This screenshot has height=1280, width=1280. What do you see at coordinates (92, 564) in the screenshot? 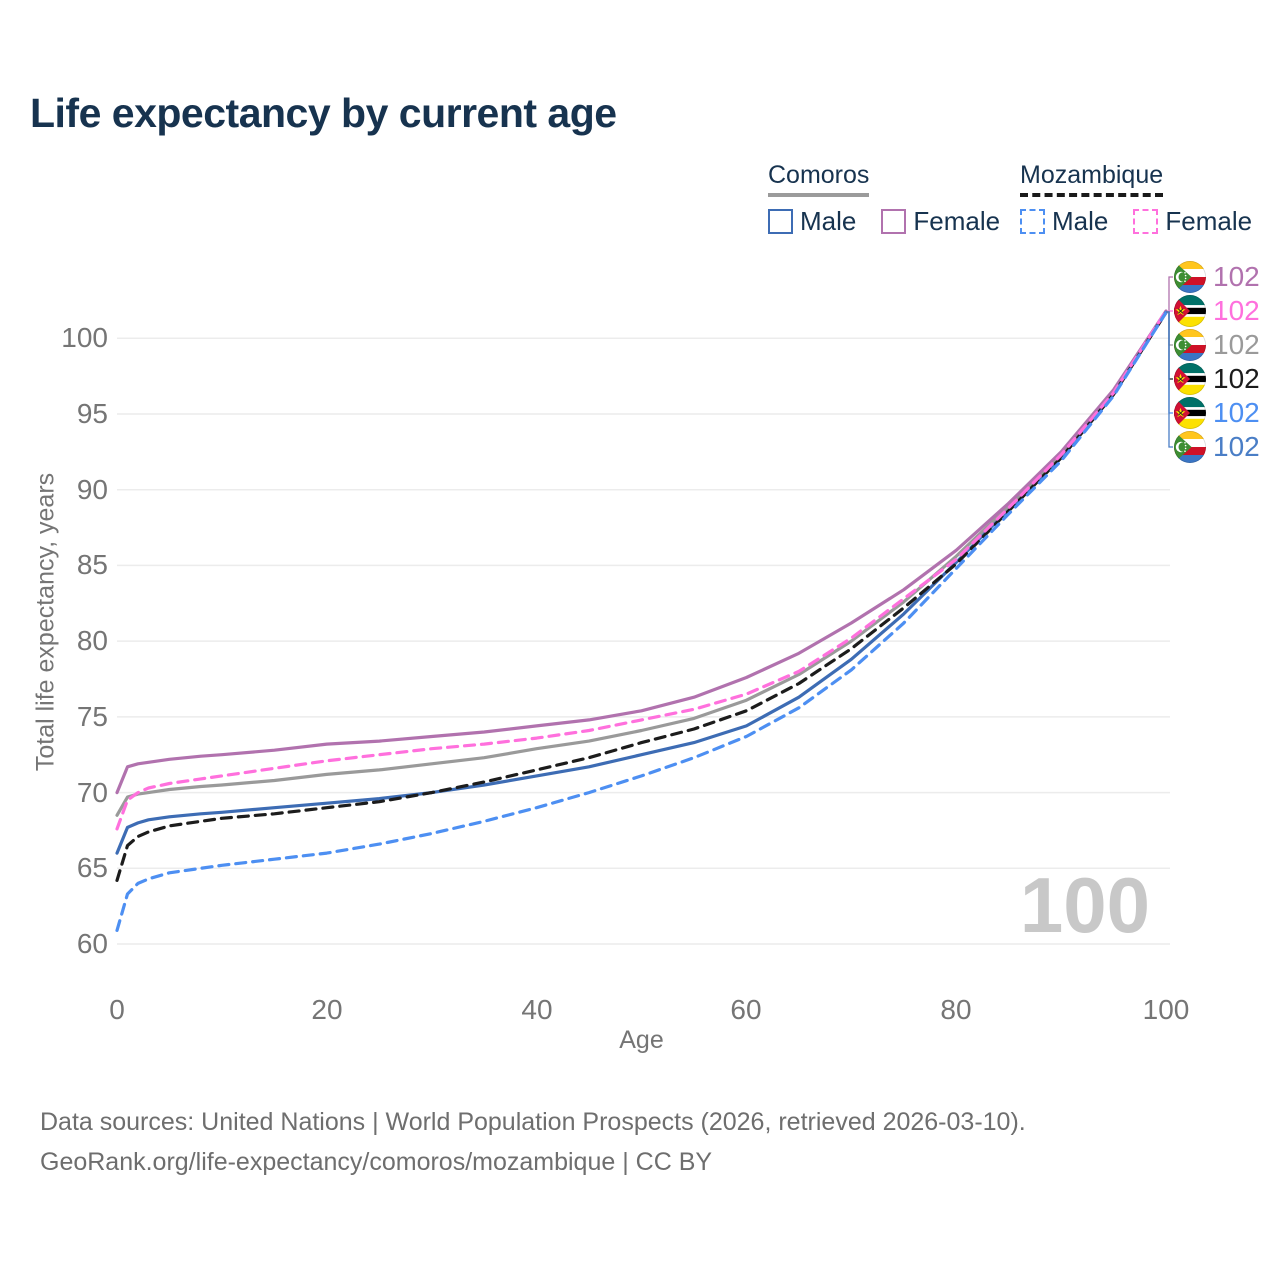
I see `y-tick-label-85: 85` at bounding box center [92, 564].